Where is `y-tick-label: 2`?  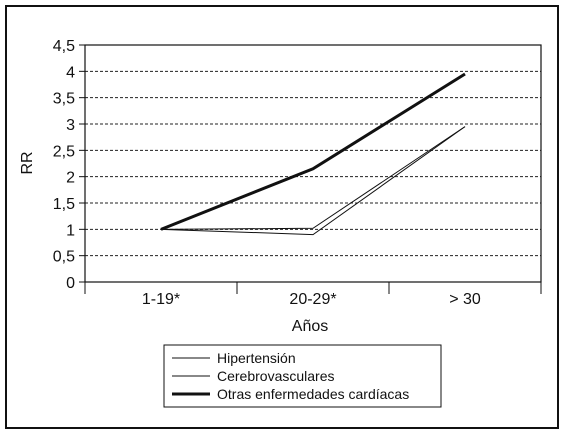 y-tick-label: 2 is located at coordinates (70, 178).